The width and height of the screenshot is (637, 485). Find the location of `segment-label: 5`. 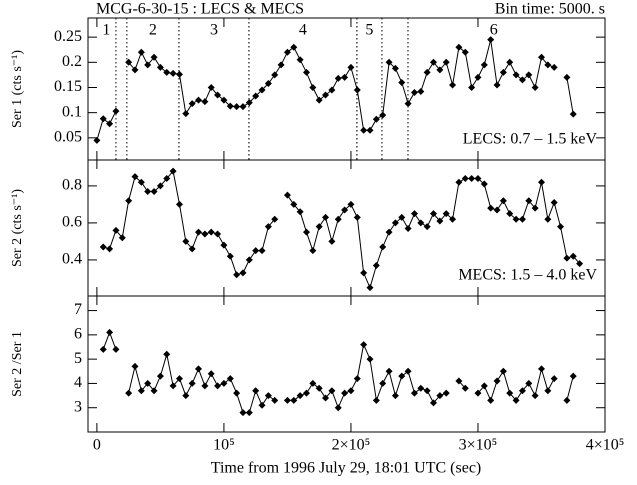

segment-label: 5 is located at coordinates (369, 30).